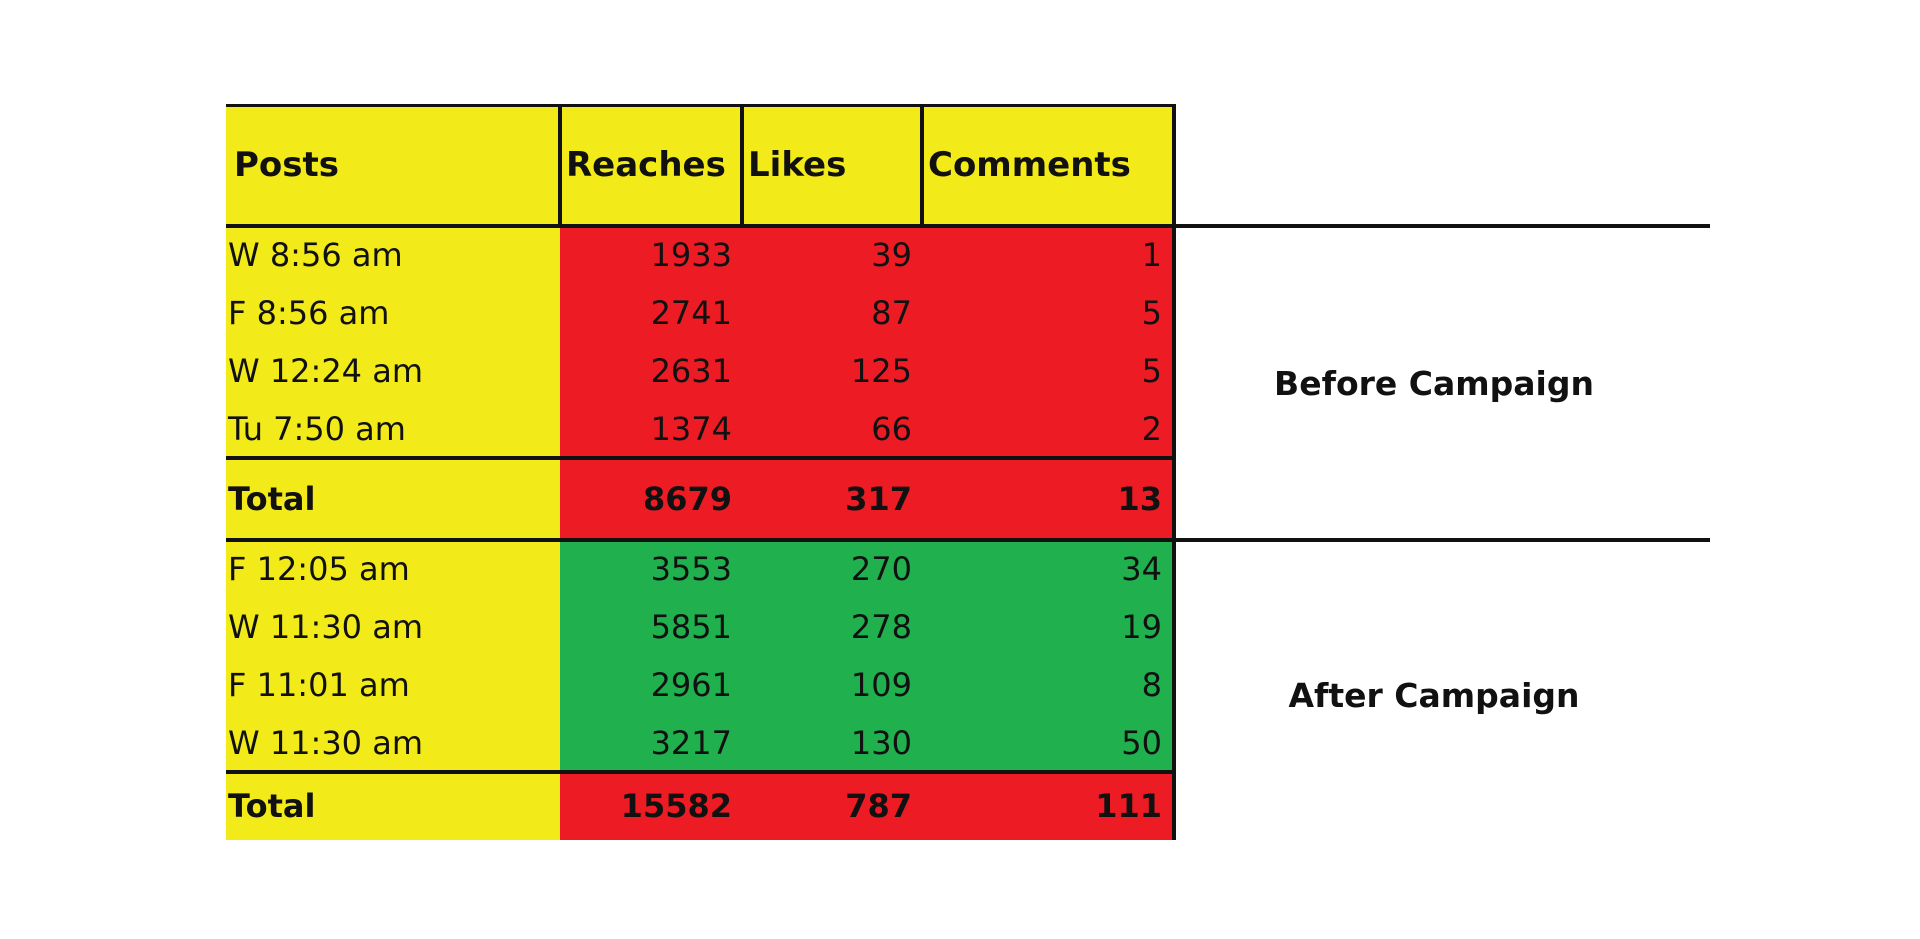 The height and width of the screenshot is (939, 1920). I want to click on after-comments-2: 19, so click(1047, 627).